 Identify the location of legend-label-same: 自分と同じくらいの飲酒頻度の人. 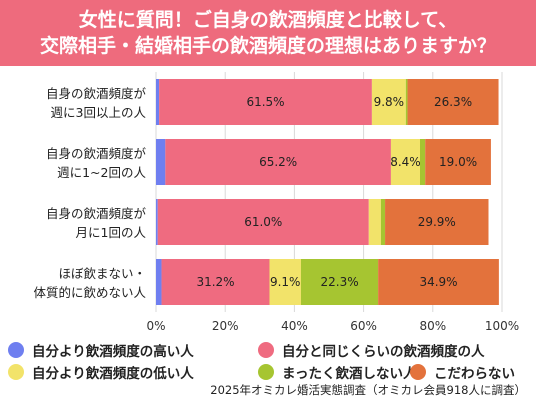
(383, 352).